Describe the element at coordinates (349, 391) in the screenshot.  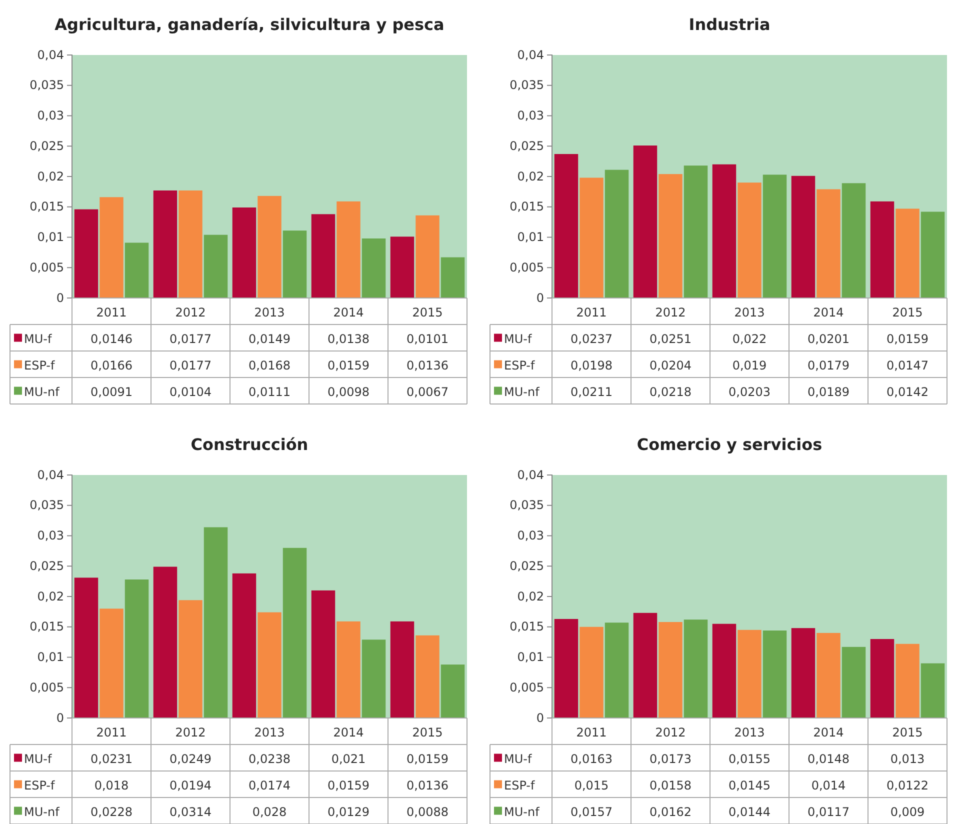
I see `data-label: 0,0098` at that location.